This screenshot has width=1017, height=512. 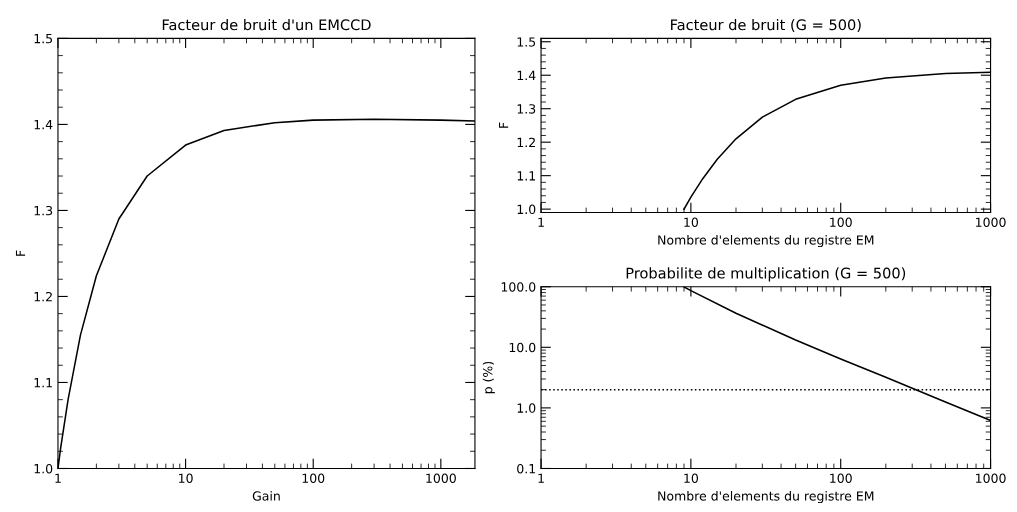 What do you see at coordinates (526, 468) in the screenshot?
I see `y-tick-label: 0.1` at bounding box center [526, 468].